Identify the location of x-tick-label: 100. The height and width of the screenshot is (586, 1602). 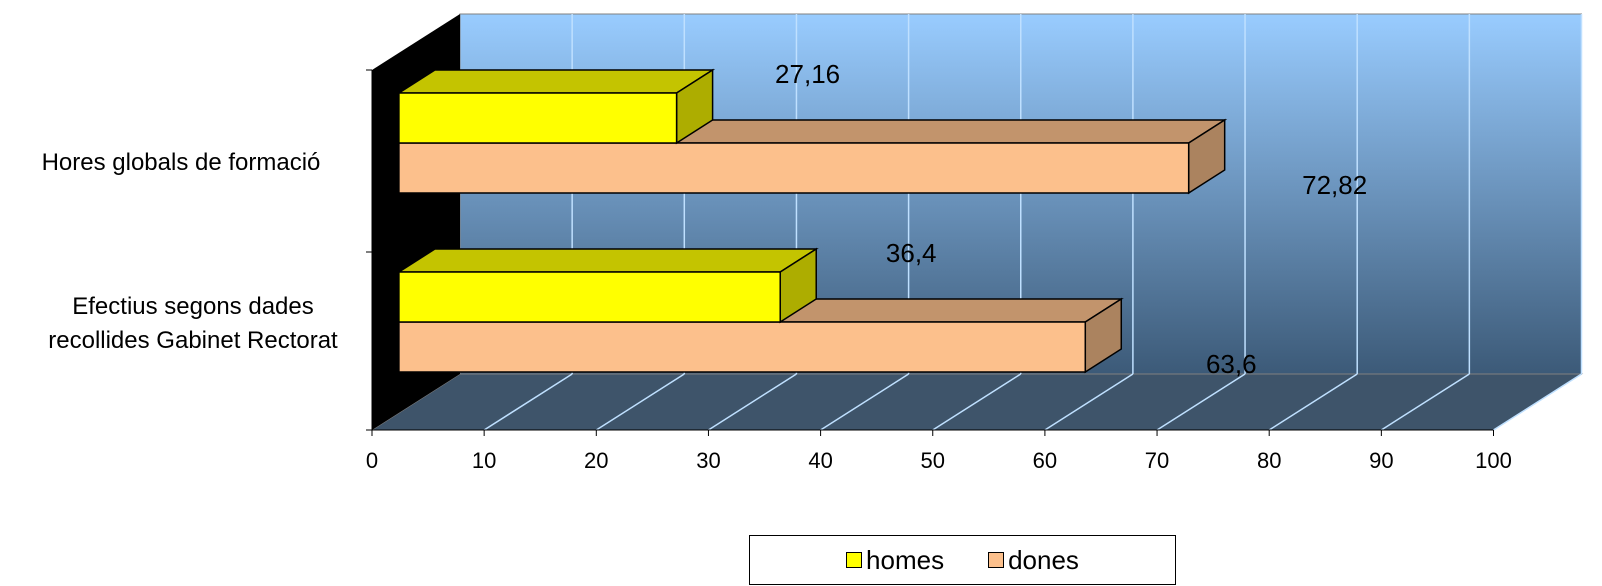
(1493, 460).